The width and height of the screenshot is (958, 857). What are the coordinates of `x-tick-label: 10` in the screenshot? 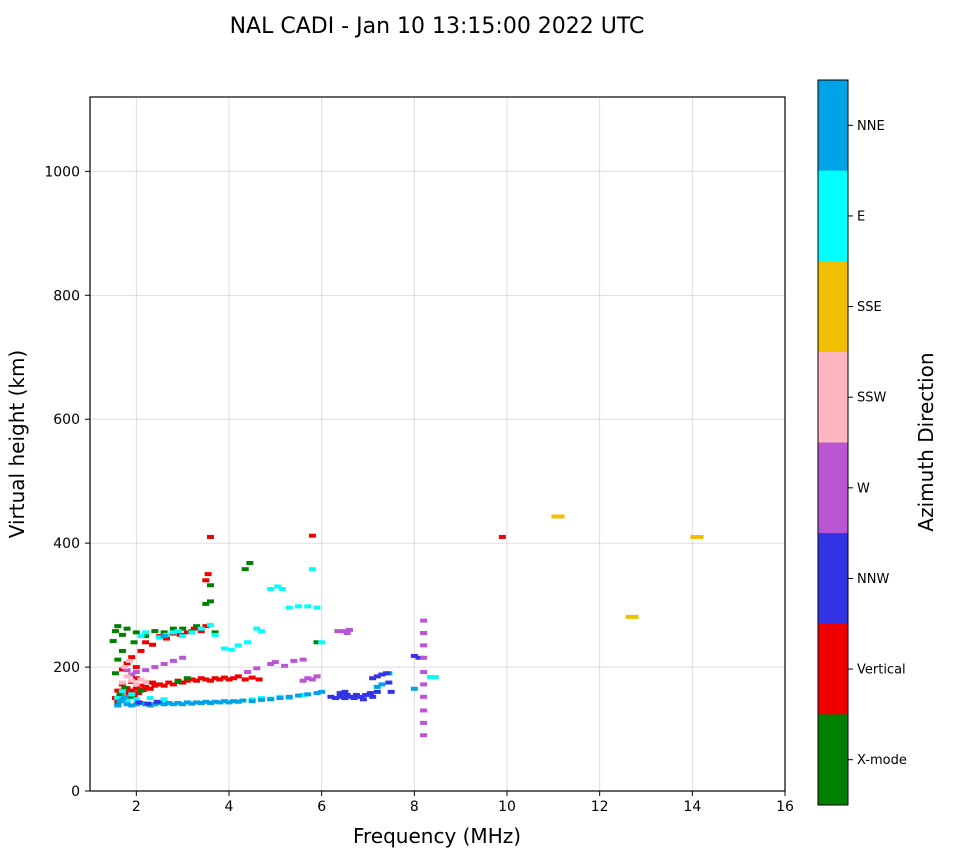 It's located at (507, 807).